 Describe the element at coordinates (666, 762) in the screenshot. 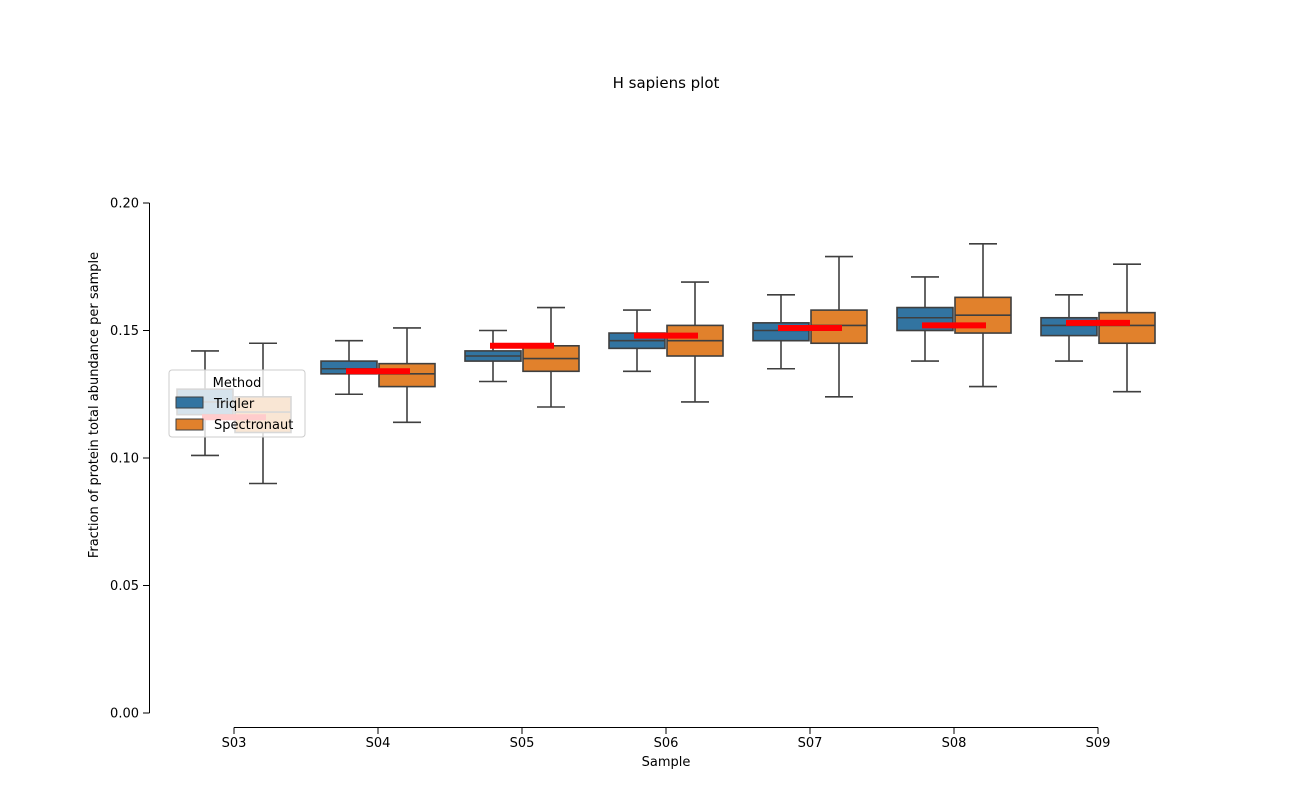

I see `x-axis-label: Sample` at that location.